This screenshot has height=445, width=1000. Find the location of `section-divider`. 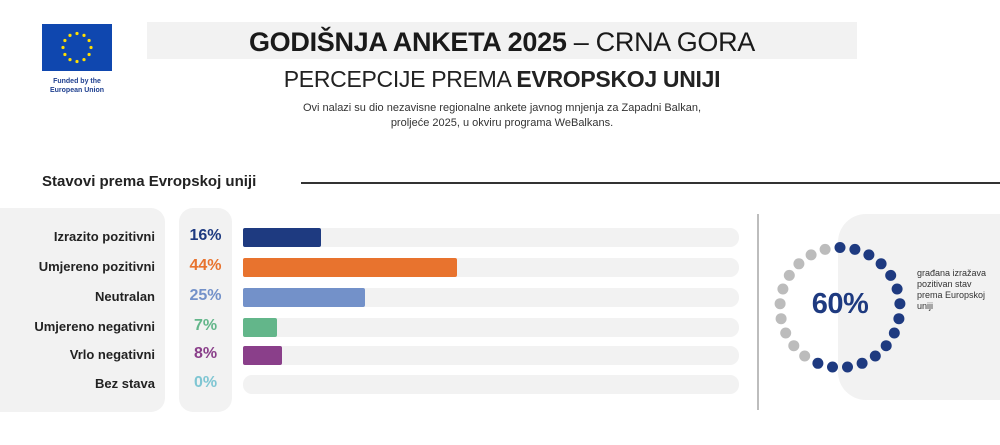

section-divider is located at coordinates (650, 183).